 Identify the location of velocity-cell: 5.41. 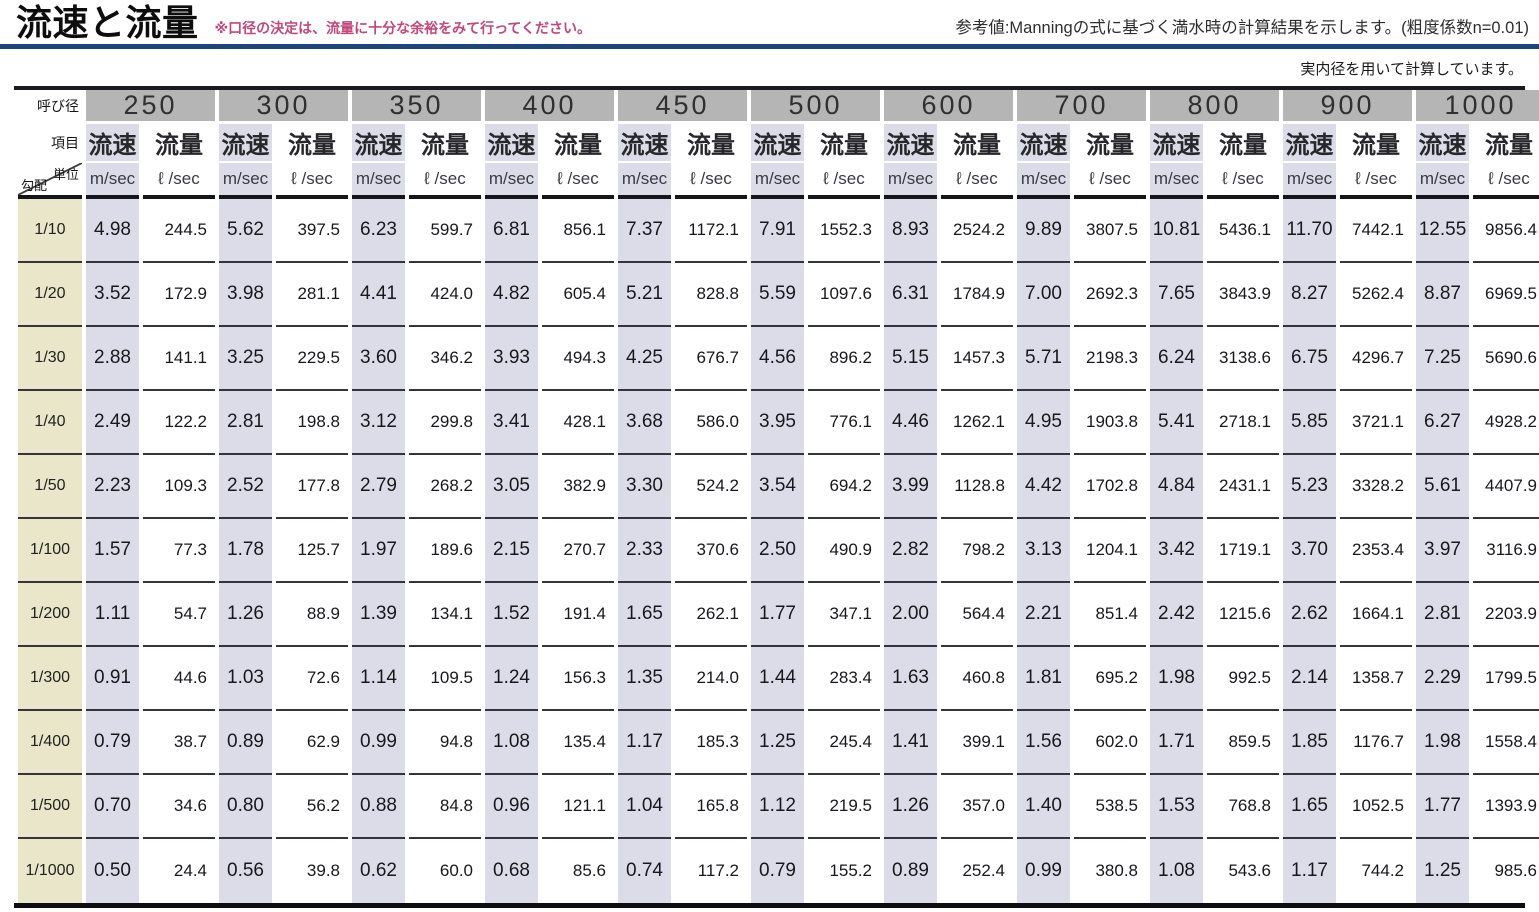
(1176, 423).